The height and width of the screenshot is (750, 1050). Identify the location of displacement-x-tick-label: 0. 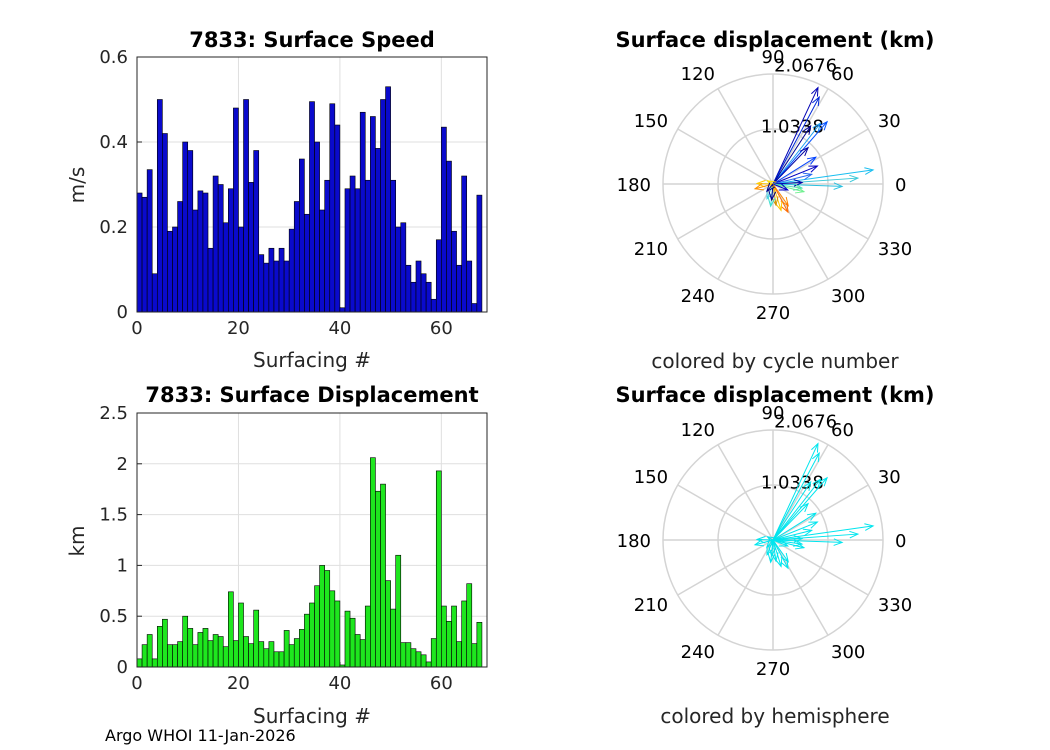
(136, 683).